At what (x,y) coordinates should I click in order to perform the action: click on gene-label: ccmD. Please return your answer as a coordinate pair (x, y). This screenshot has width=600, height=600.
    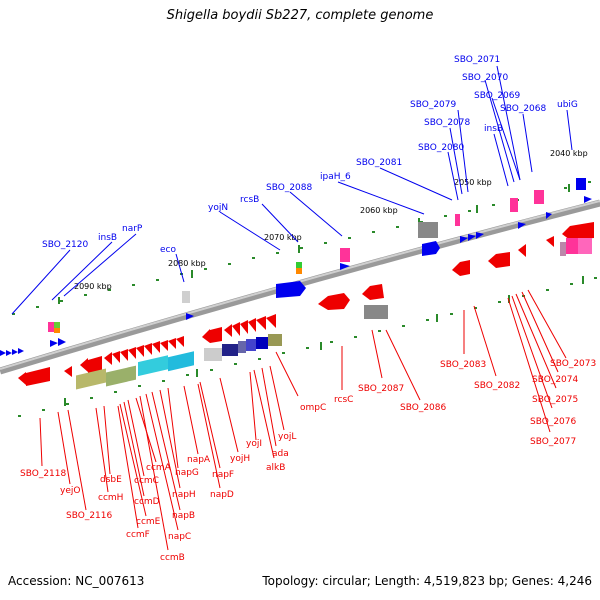
    Looking at the image, I should click on (147, 502).